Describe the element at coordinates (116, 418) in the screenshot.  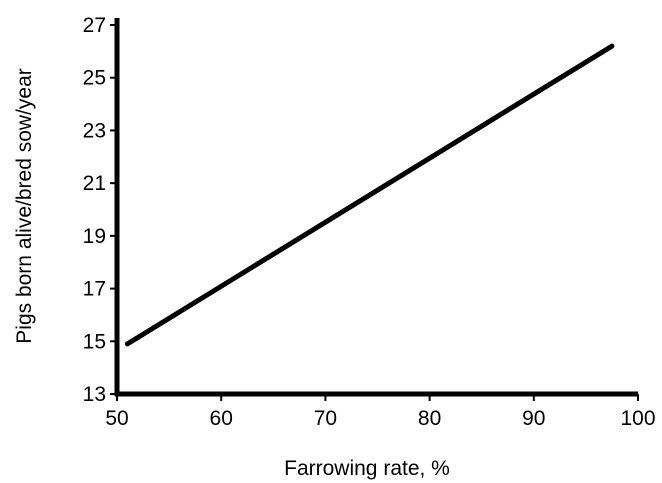
I see `x-tick-label: 50` at that location.